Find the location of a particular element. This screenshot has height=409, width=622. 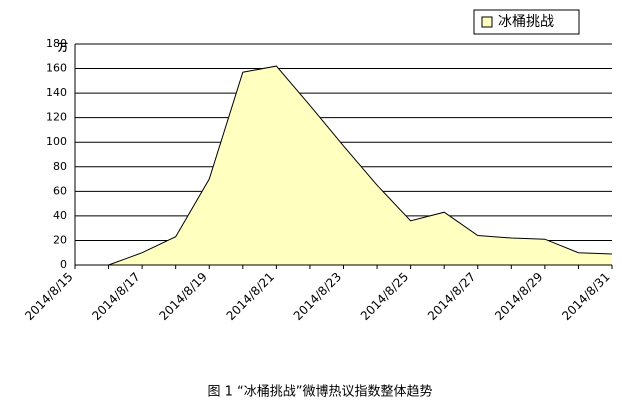

y-tick-label: 160 is located at coordinates (56, 68).